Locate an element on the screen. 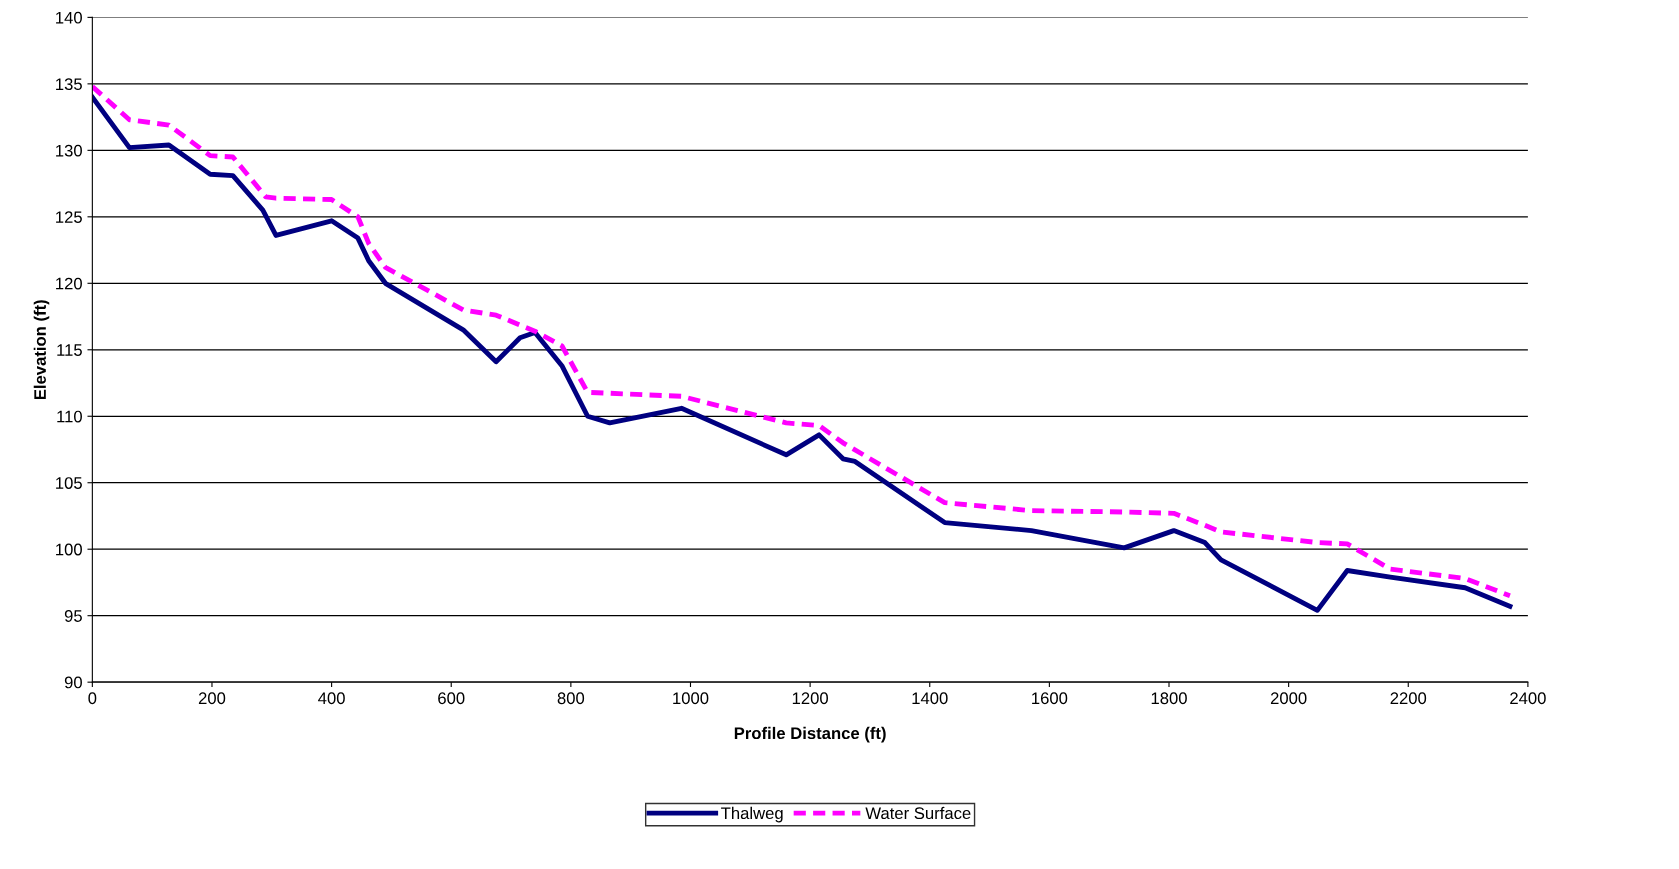  y-tick-label: 120 is located at coordinates (69, 283).